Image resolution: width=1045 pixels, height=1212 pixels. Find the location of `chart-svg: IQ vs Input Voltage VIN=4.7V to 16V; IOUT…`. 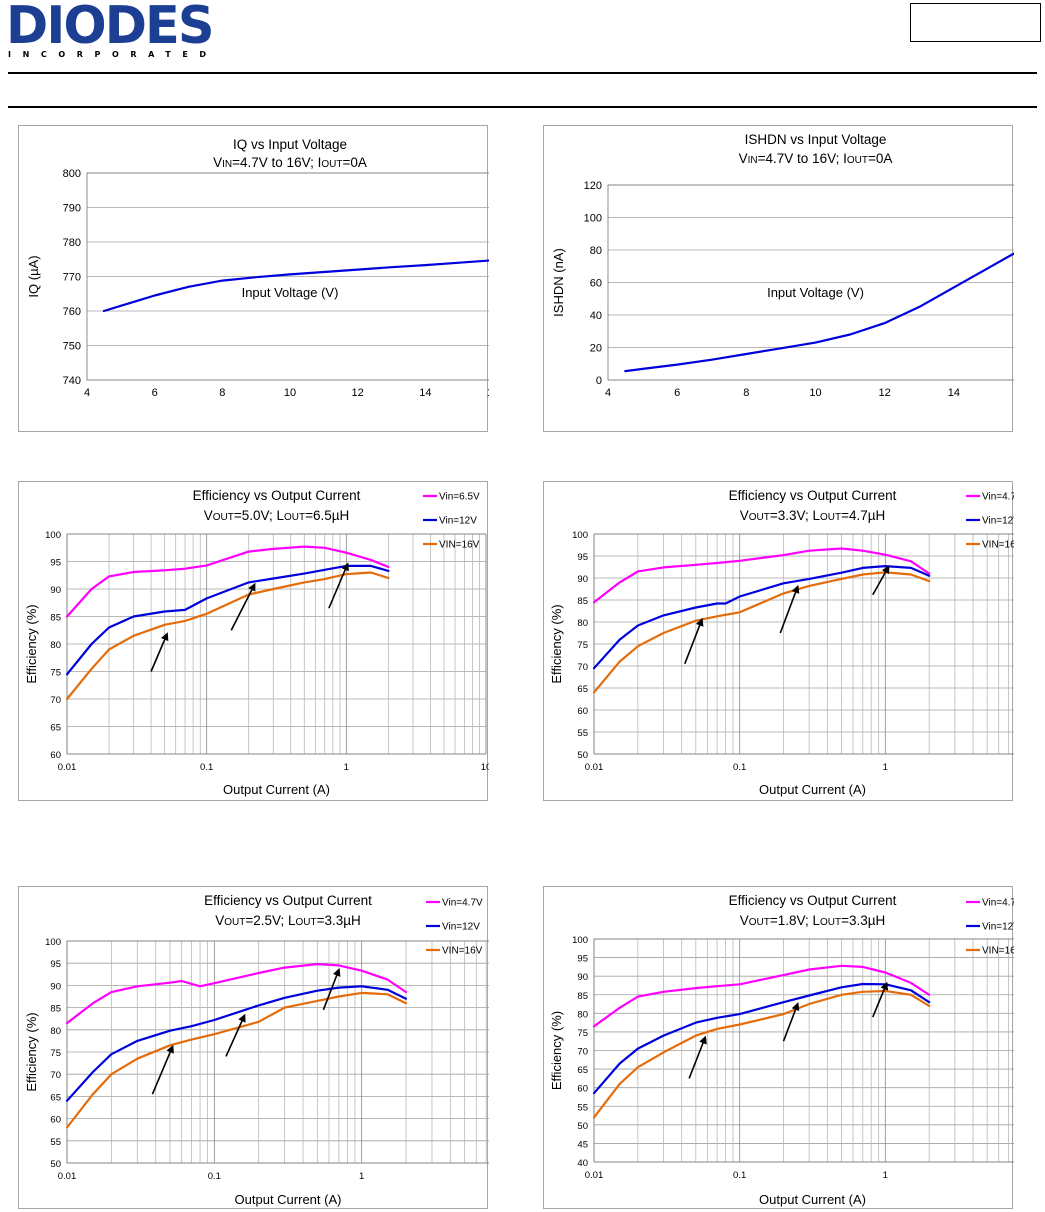

chart-svg: IQ vs Input Voltage VIN=4.7V to 16V; IOUT… is located at coordinates (257, 268).